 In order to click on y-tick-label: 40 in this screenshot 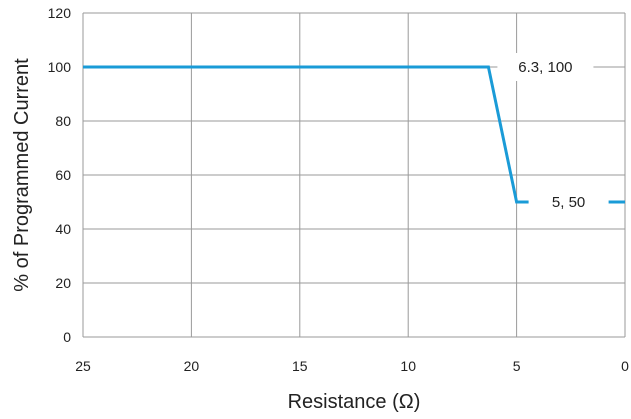, I will do `click(63, 229)`.